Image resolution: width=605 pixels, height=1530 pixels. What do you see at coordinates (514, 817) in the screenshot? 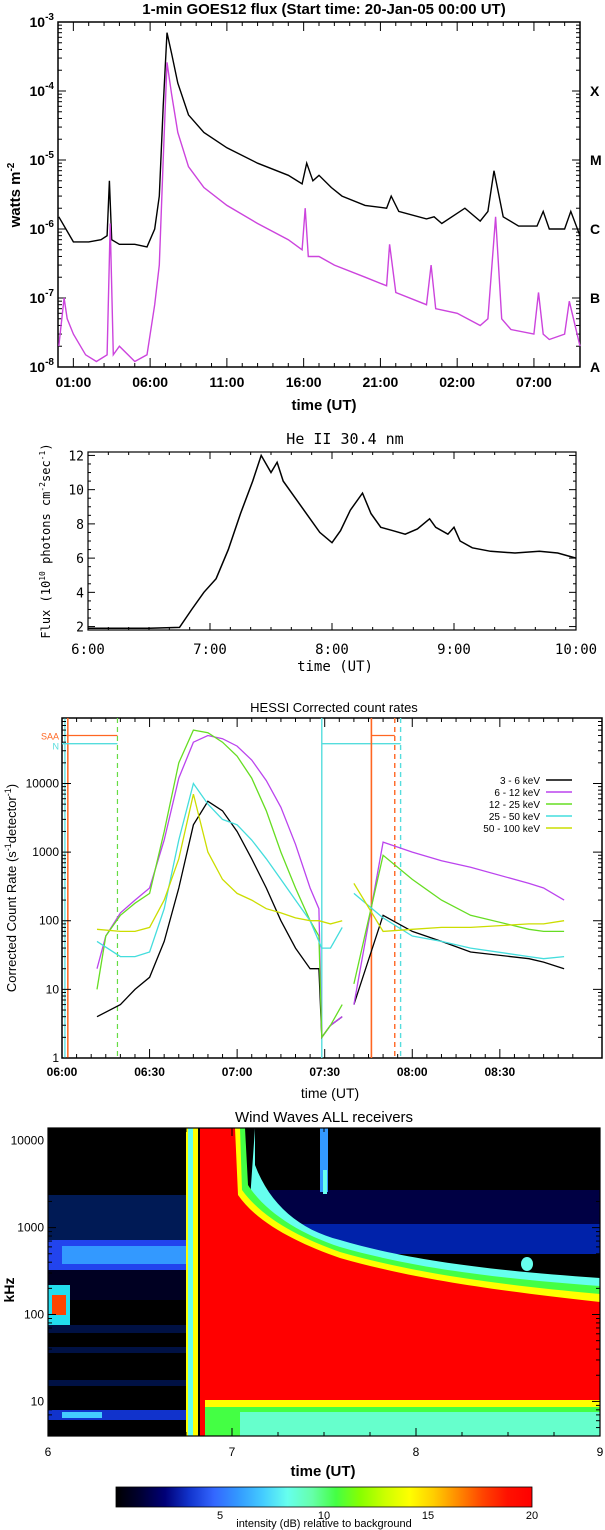
I see `hessi-legend-label: 25 - 50 keV` at bounding box center [514, 817].